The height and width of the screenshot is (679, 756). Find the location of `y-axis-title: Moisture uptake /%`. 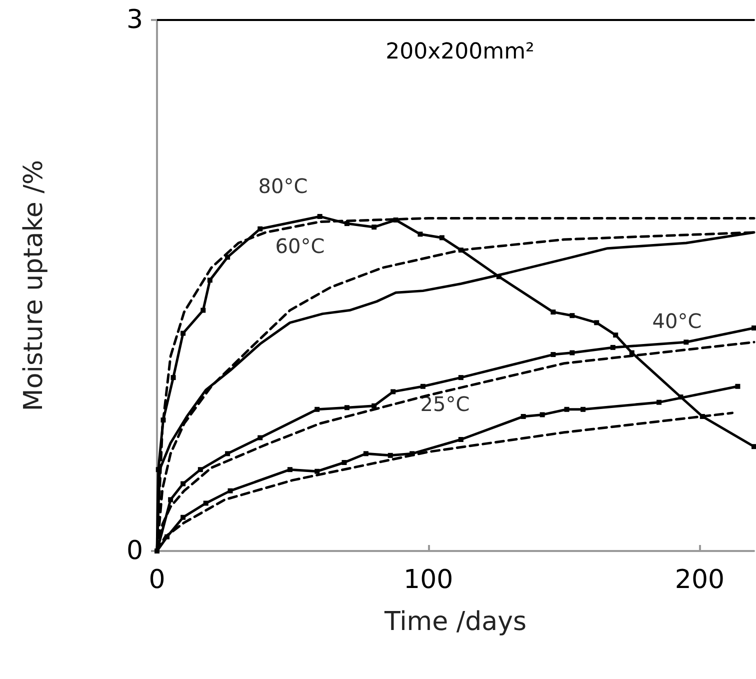

y-axis-title: Moisture uptake /% is located at coordinates (34, 286).